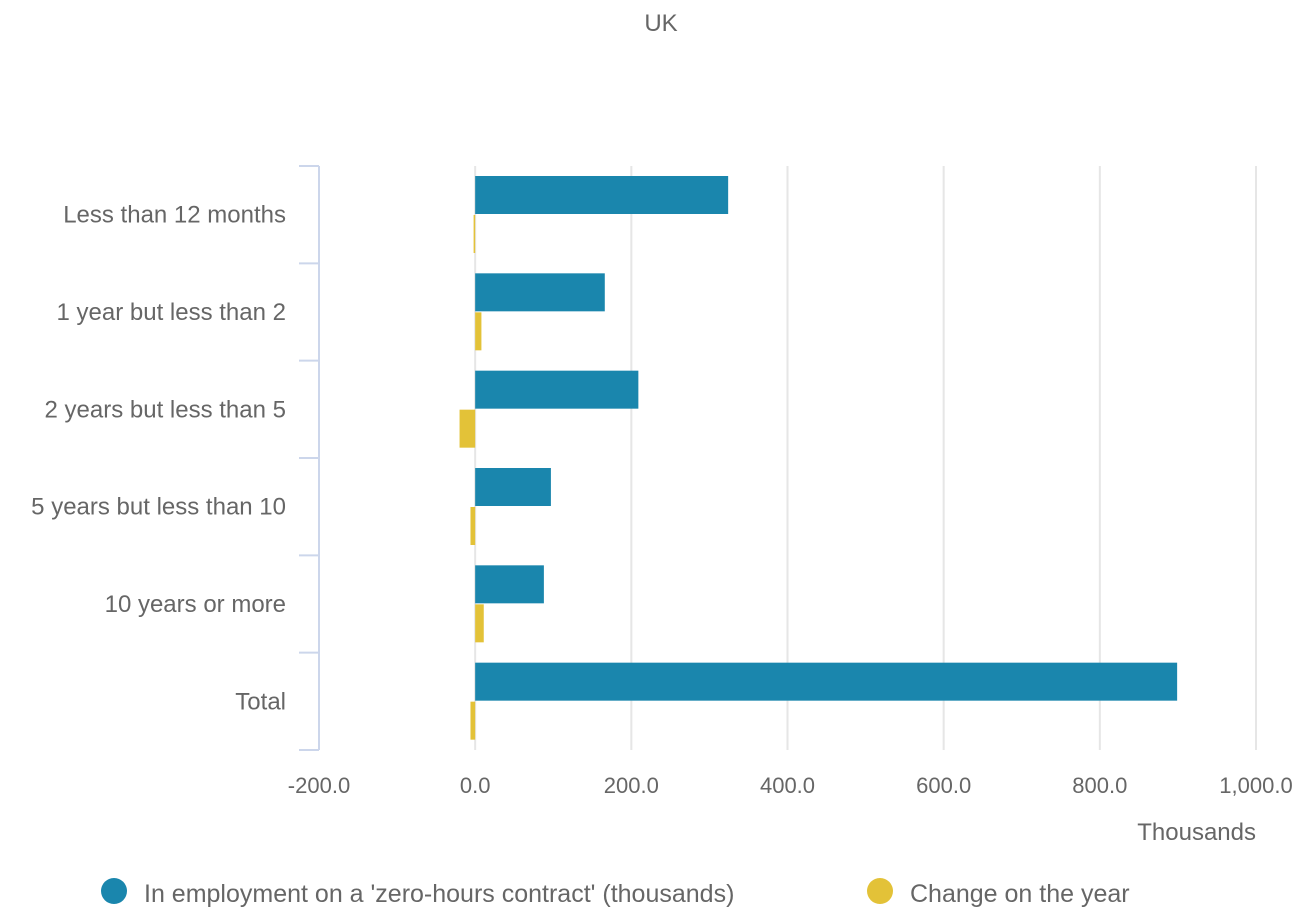 This screenshot has height=910, width=1309. I want to click on value-axis: -200.0 0.0 200.0 400.0 600.0 800.0 1,000.0, so click(790, 785).